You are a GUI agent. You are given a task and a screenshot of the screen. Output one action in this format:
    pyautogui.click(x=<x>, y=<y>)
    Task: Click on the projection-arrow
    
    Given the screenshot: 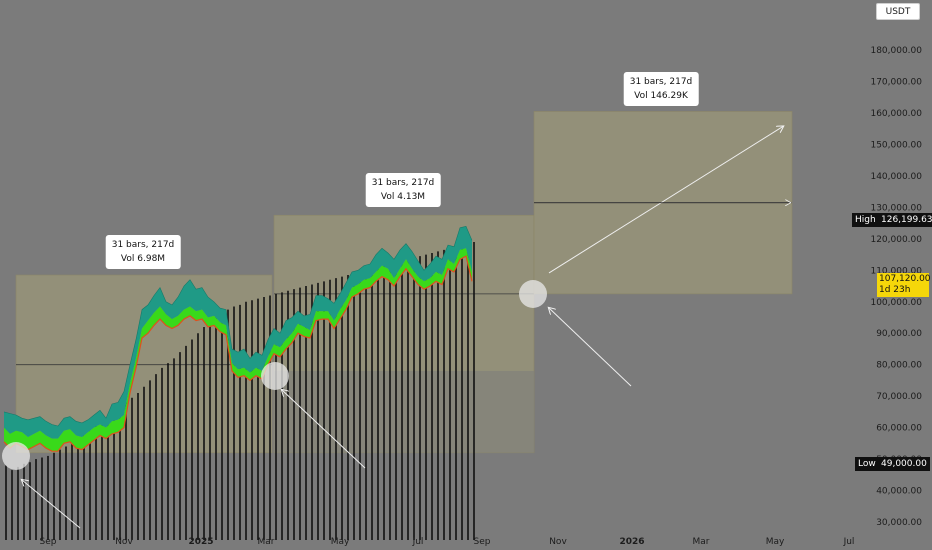 What is the action you would take?
    pyautogui.click(x=665, y=200)
    